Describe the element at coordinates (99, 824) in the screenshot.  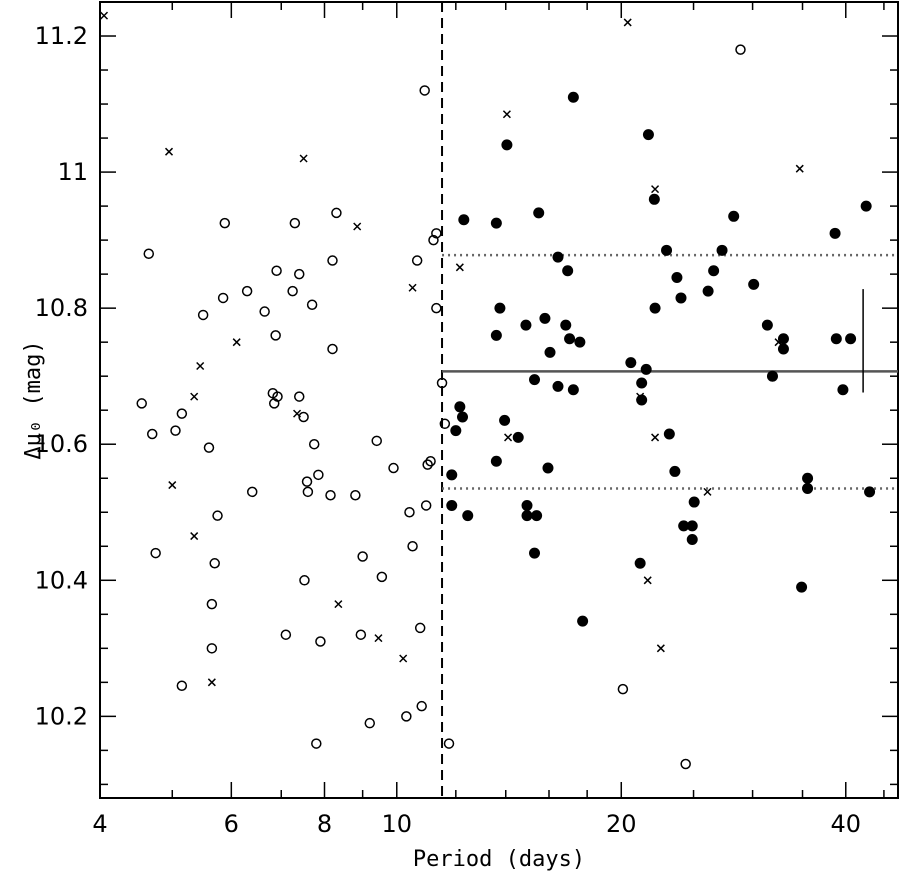
I see `x-tick-label: 4` at that location.